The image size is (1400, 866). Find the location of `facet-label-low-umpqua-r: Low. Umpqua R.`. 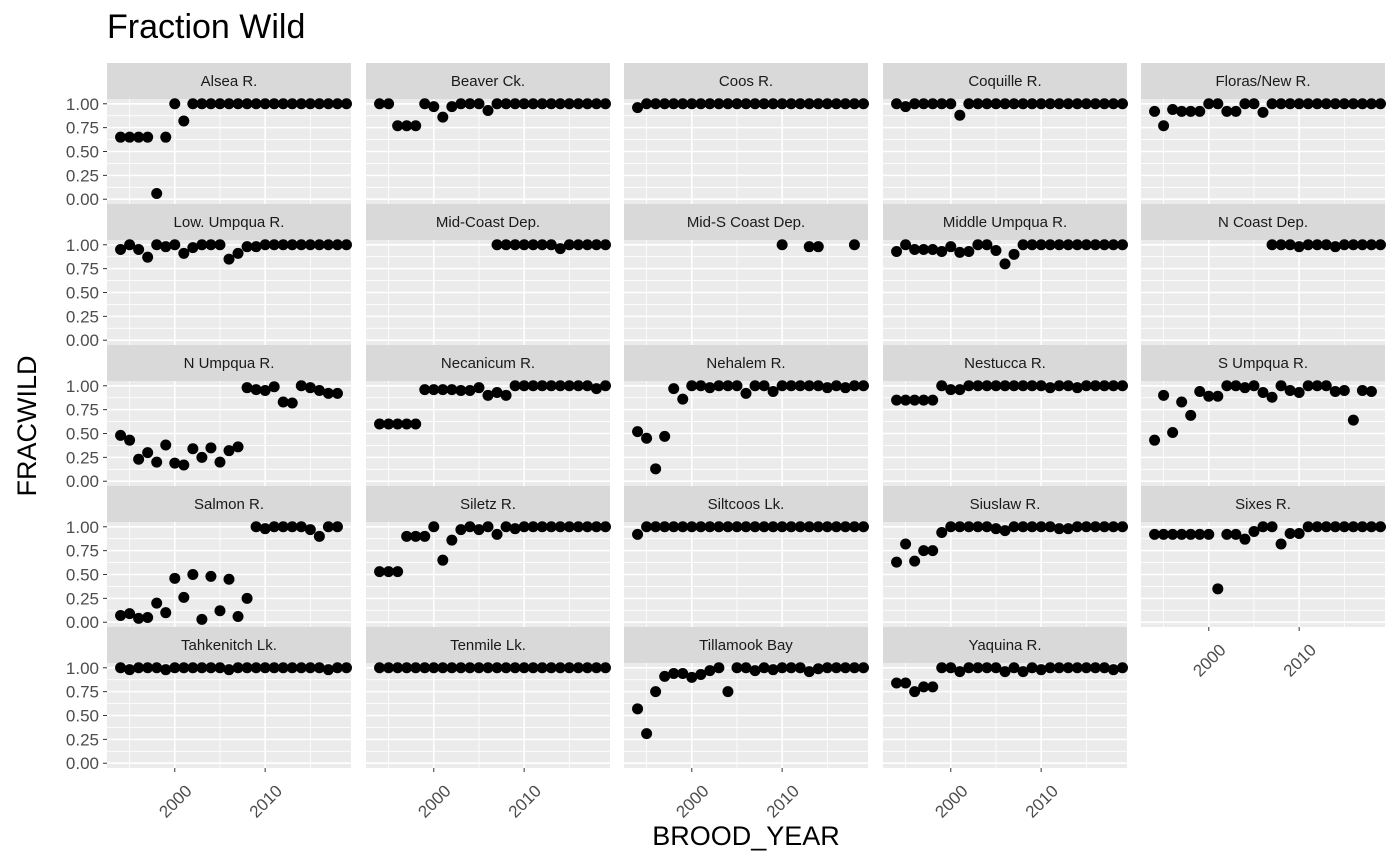

facet-label-low-umpqua-r: Low. Umpqua R. is located at coordinates (229, 222).